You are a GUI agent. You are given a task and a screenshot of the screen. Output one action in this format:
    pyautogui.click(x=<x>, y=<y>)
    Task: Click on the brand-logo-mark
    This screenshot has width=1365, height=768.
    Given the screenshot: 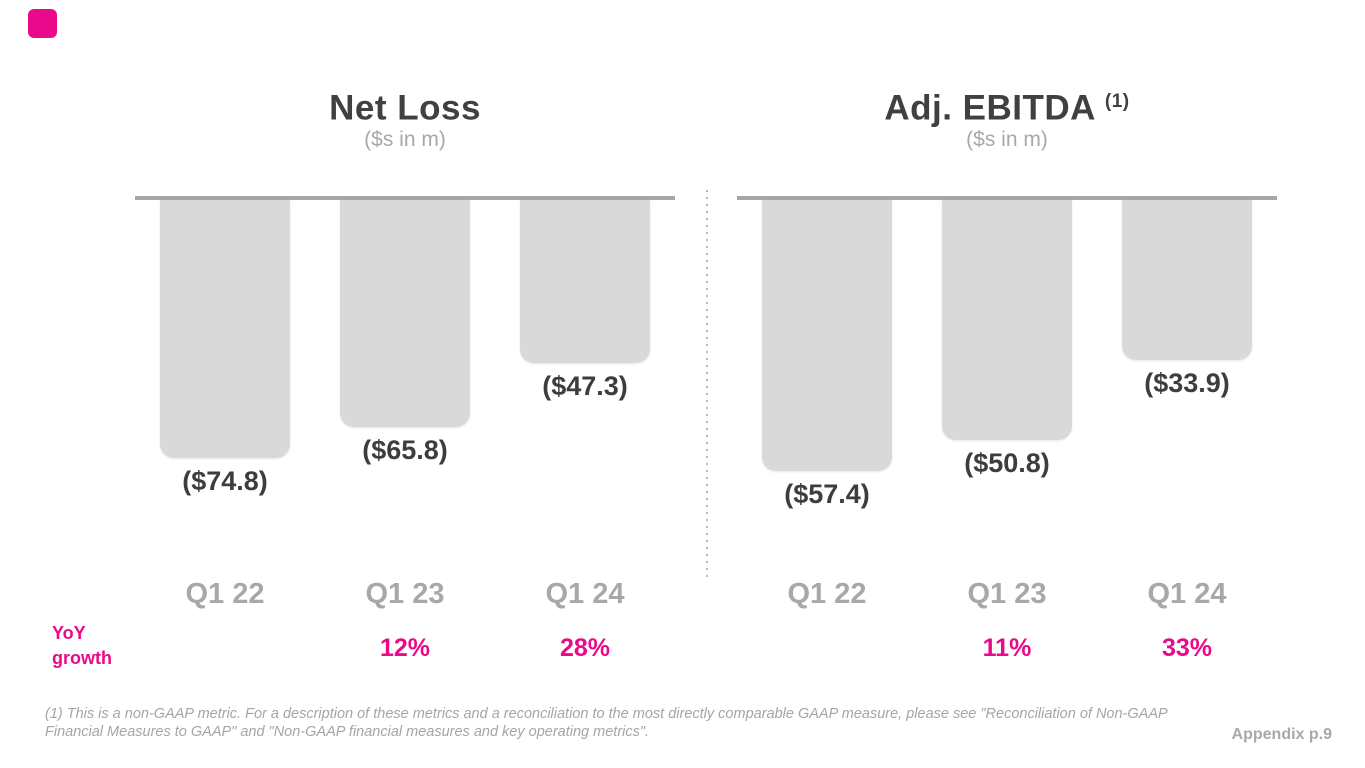 What is the action you would take?
    pyautogui.click(x=42, y=23)
    